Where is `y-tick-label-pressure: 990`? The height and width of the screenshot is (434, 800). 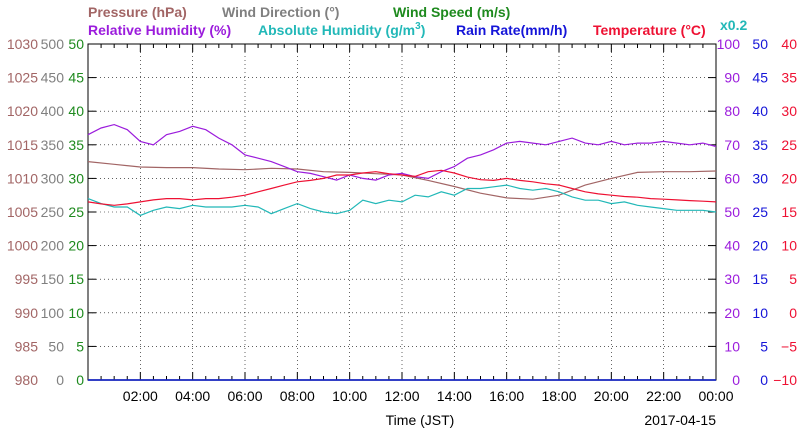
y-tick-label-pressure: 990 is located at coordinates (27, 313).